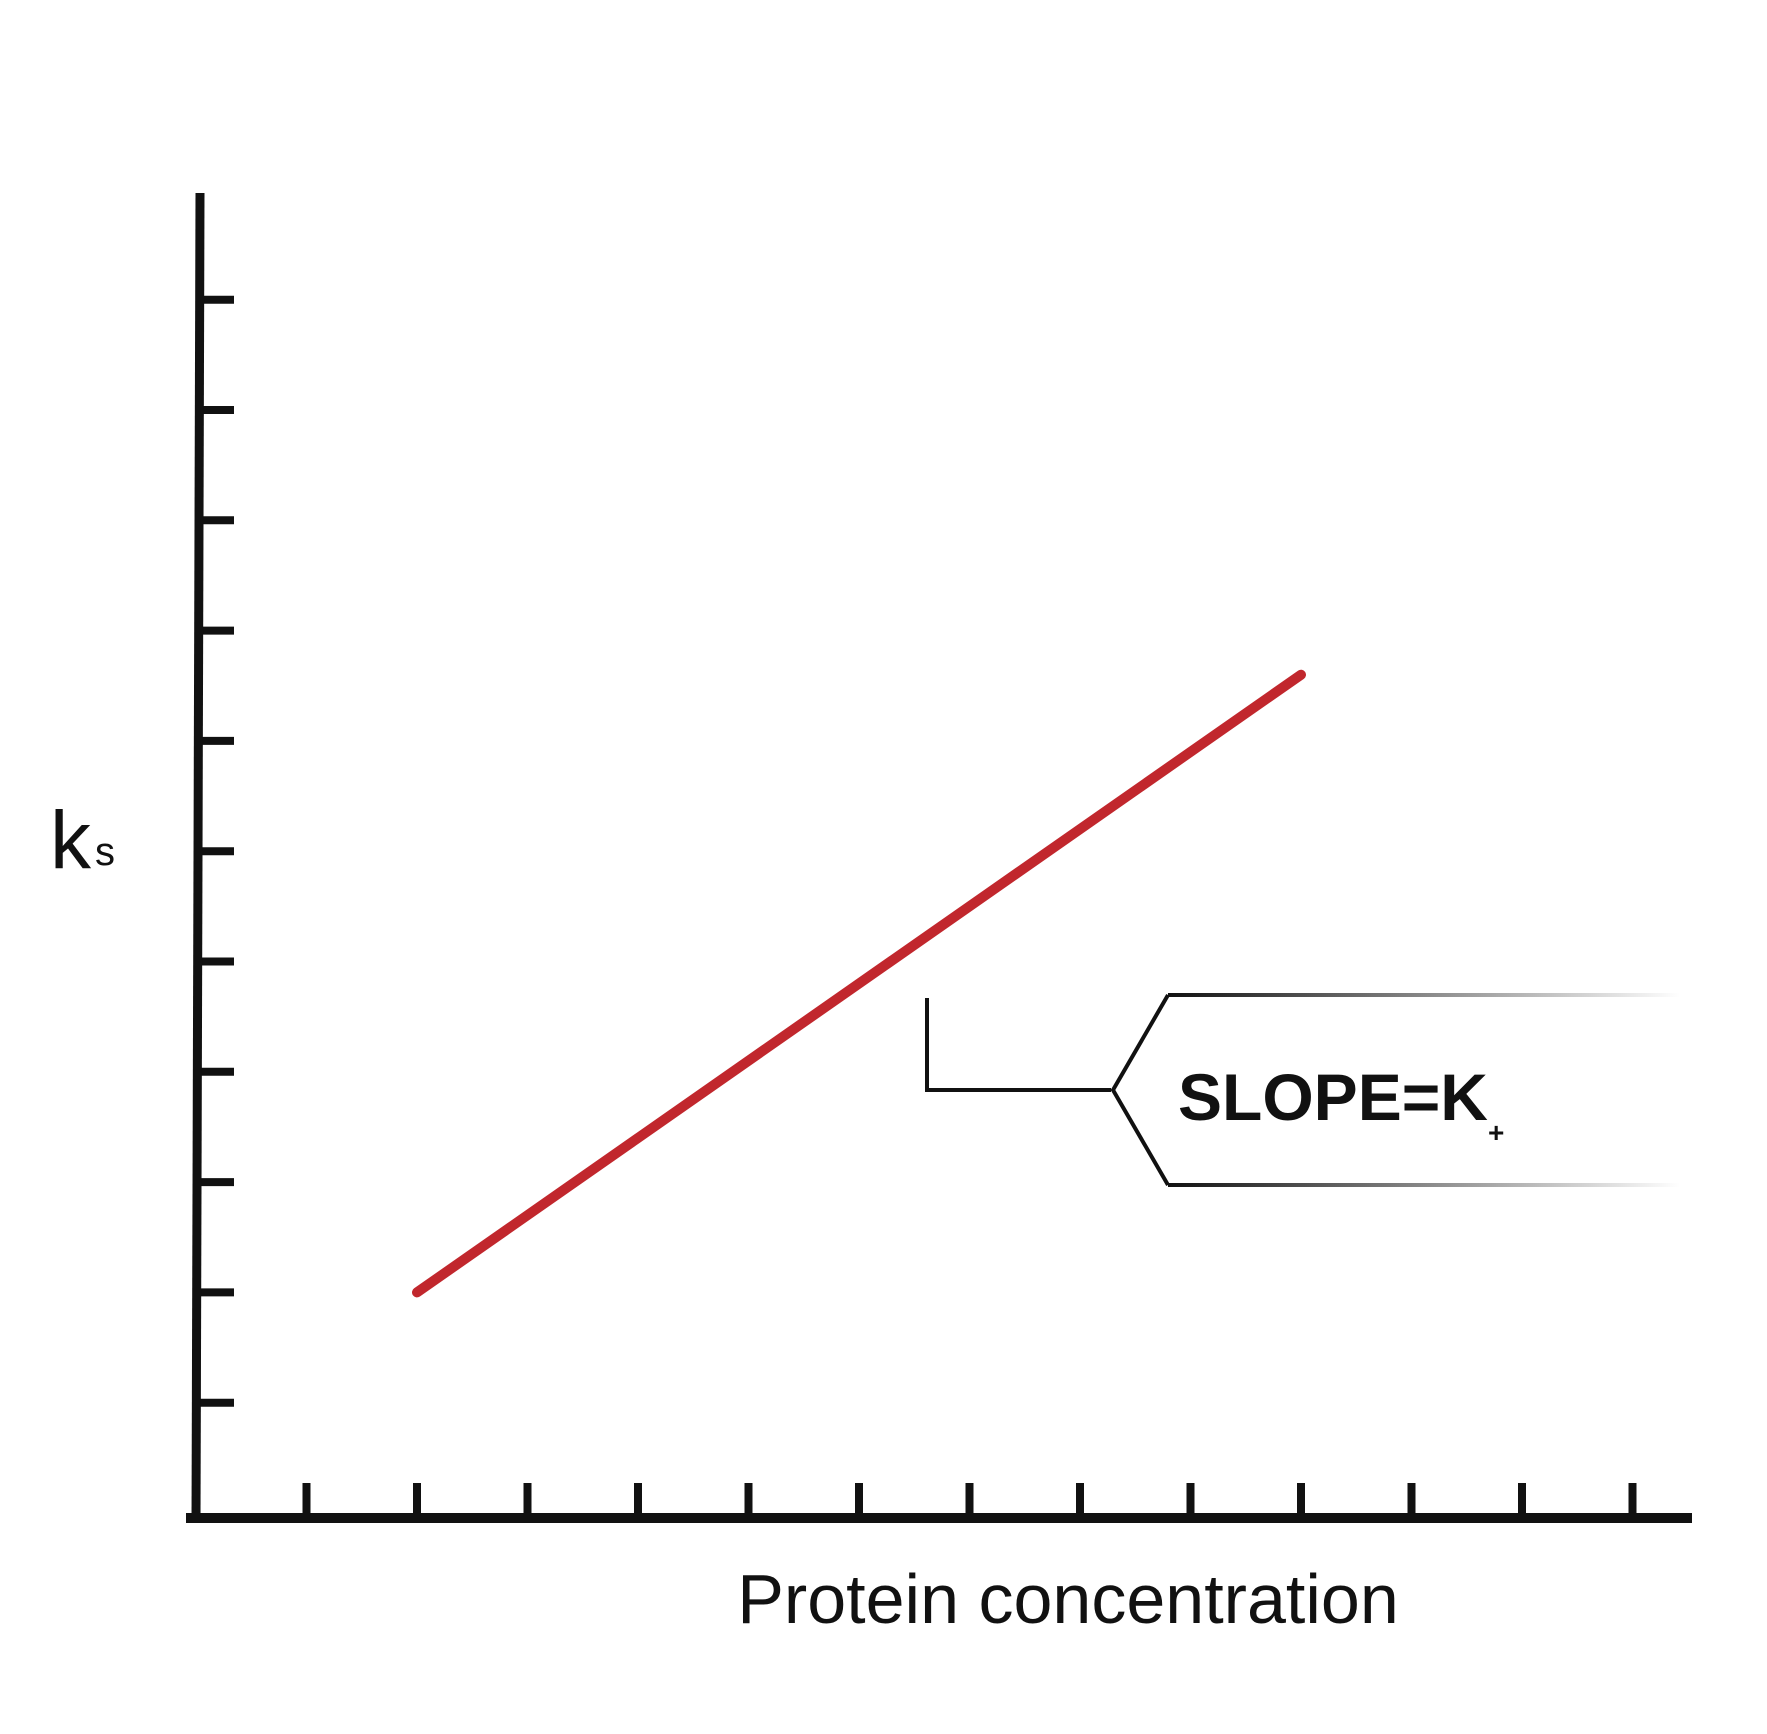 The image size is (1767, 1734). I want to click on x-axis-label: Protein concentration, so click(1068, 1599).